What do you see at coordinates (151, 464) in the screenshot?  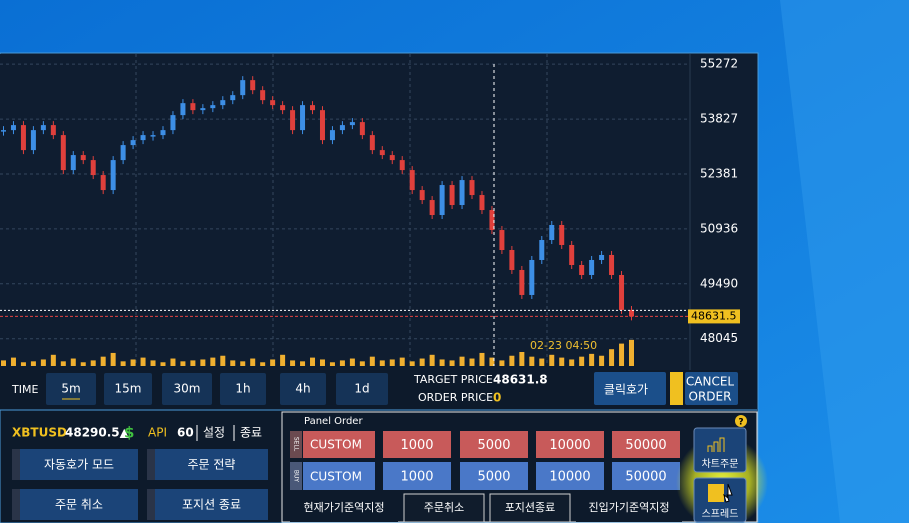 I see `status-button-strip` at bounding box center [151, 464].